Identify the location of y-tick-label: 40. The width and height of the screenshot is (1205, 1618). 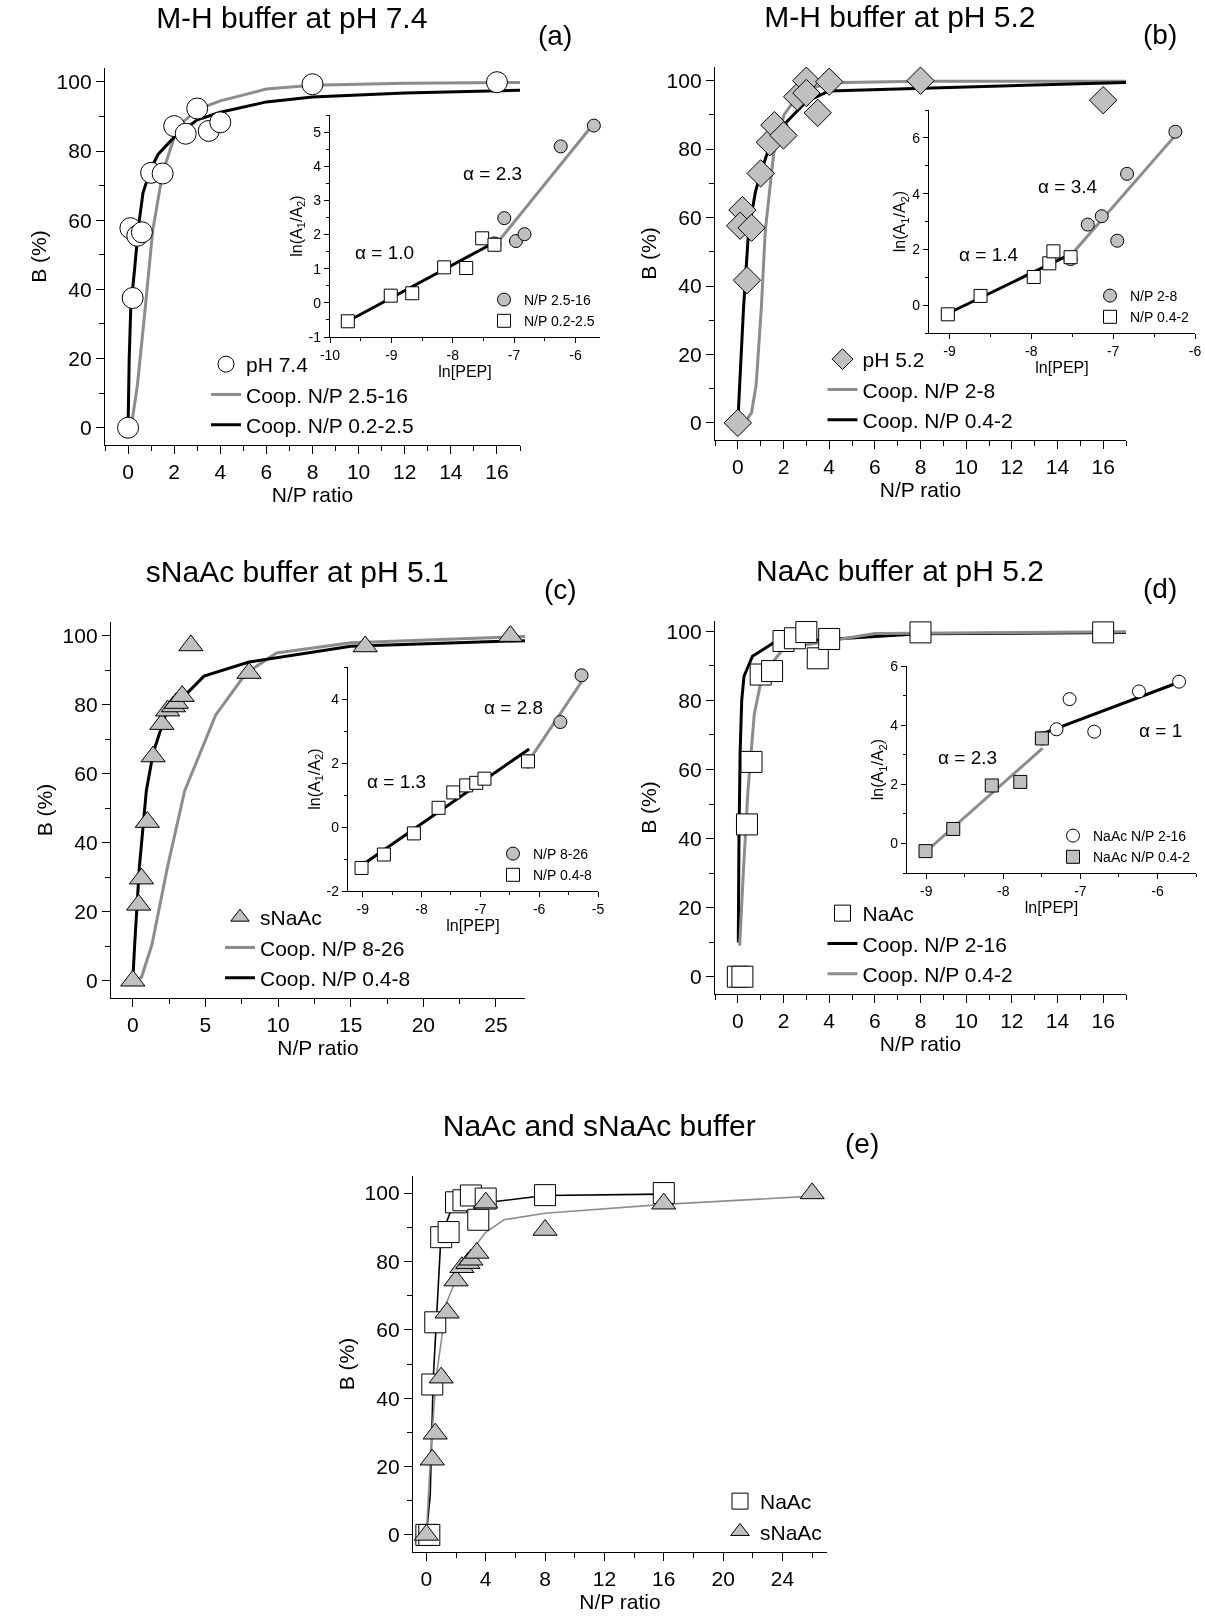
(86, 843).